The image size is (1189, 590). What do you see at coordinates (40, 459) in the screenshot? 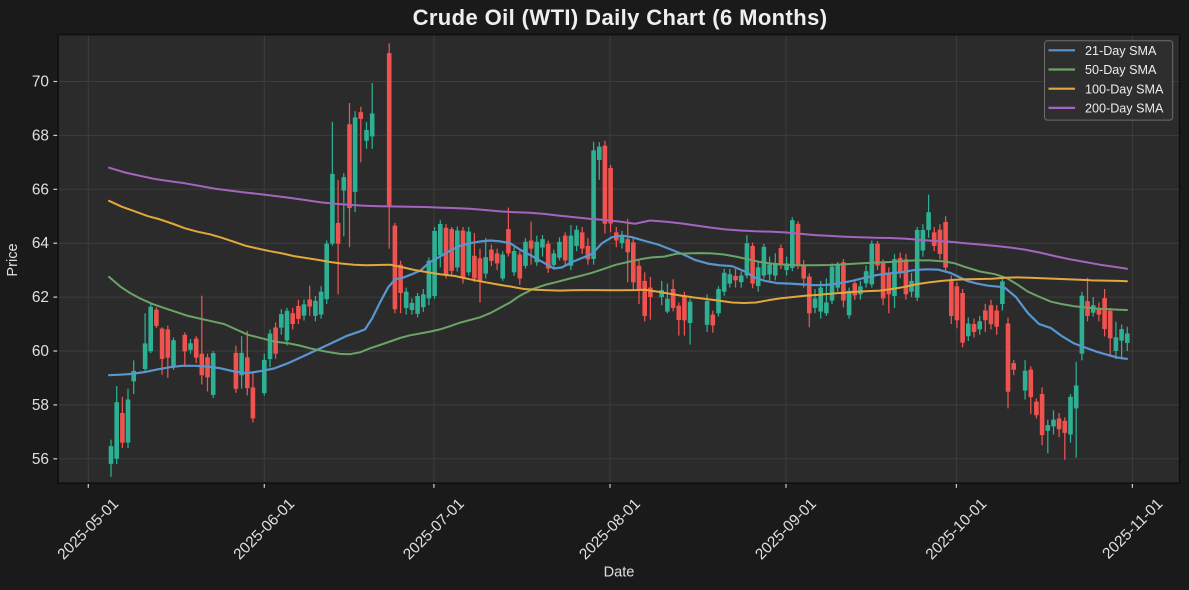
I see `svg-text: 56` at bounding box center [40, 459].